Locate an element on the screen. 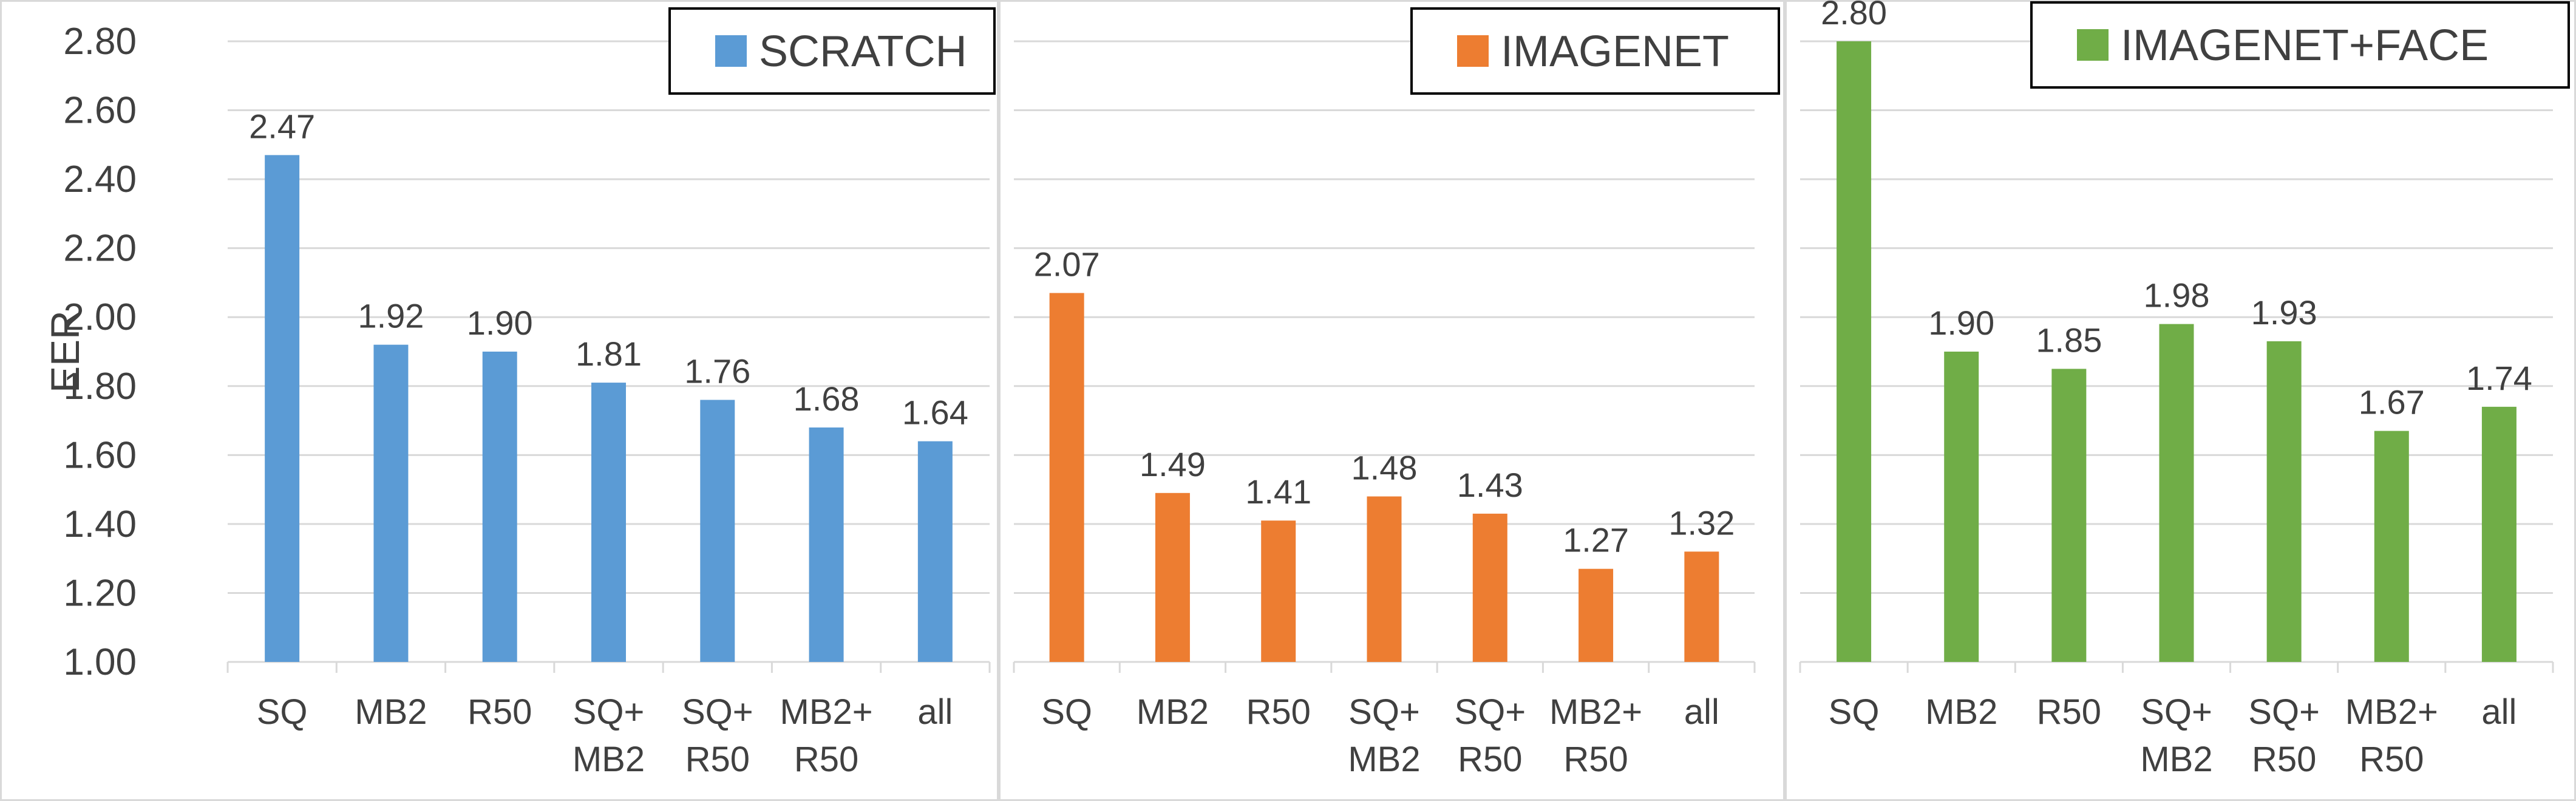 This screenshot has height=801, width=2576. y-tick-label: 1.60 is located at coordinates (100, 455).